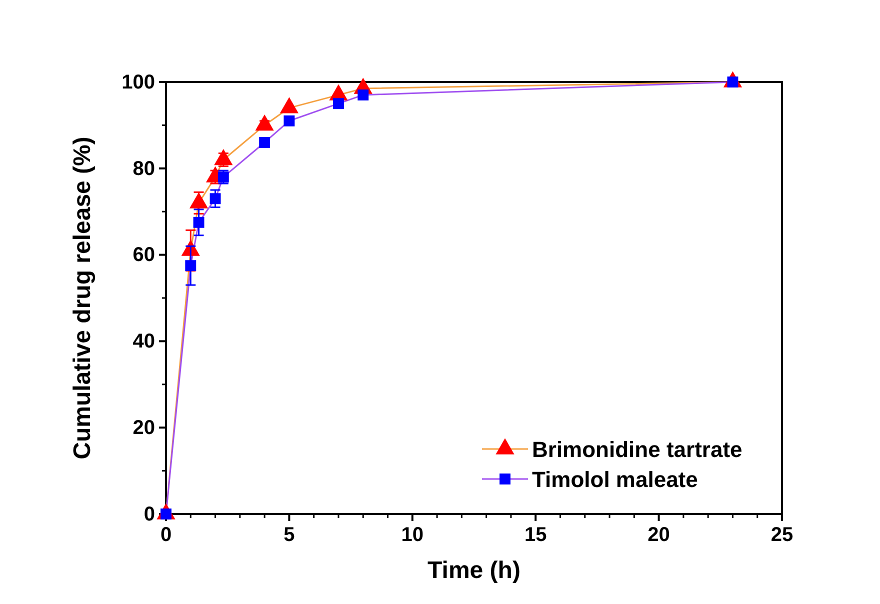  What do you see at coordinates (138, 82) in the screenshot?
I see `y-tick-label: 100` at bounding box center [138, 82].